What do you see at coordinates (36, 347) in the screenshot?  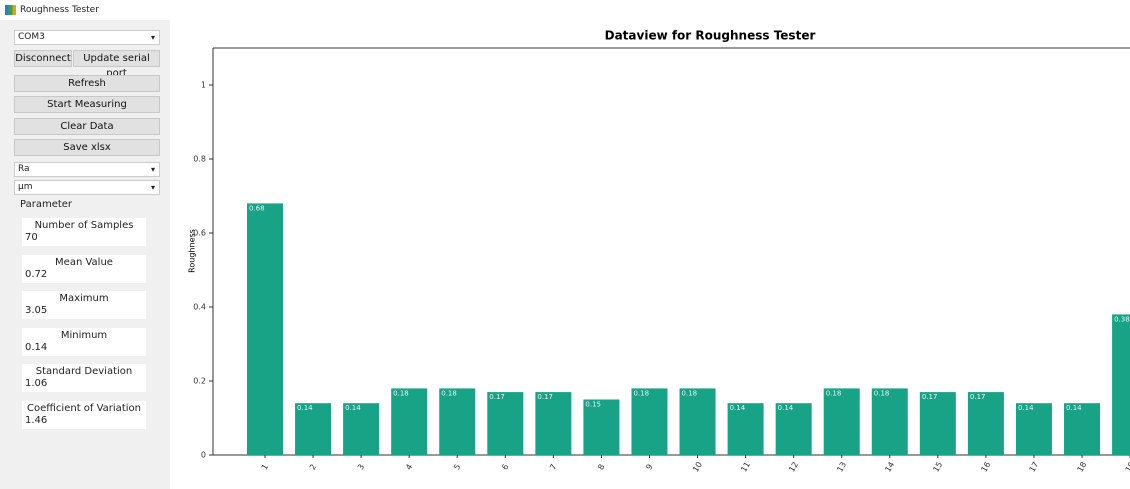 I see `field-value: 0.14` at bounding box center [36, 347].